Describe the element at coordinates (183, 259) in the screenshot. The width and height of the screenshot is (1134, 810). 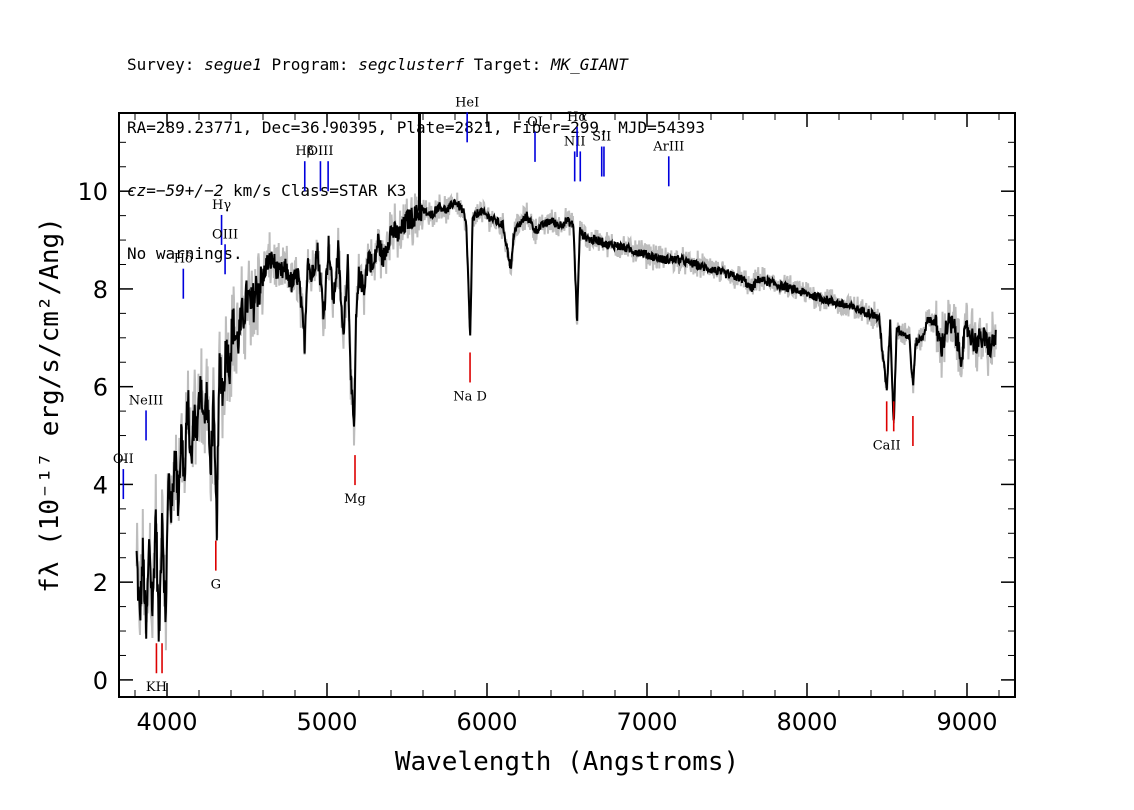
I see `emission-line-label: Hδ` at that location.